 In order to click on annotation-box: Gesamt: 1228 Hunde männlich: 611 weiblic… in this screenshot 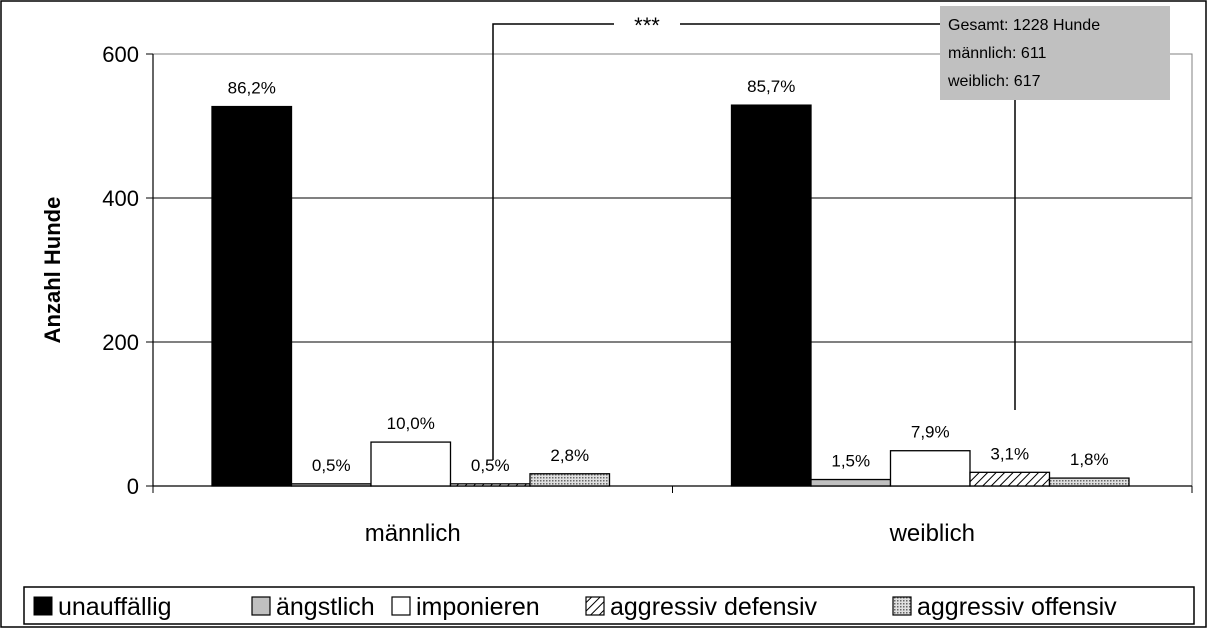, I will do `click(1055, 53)`.